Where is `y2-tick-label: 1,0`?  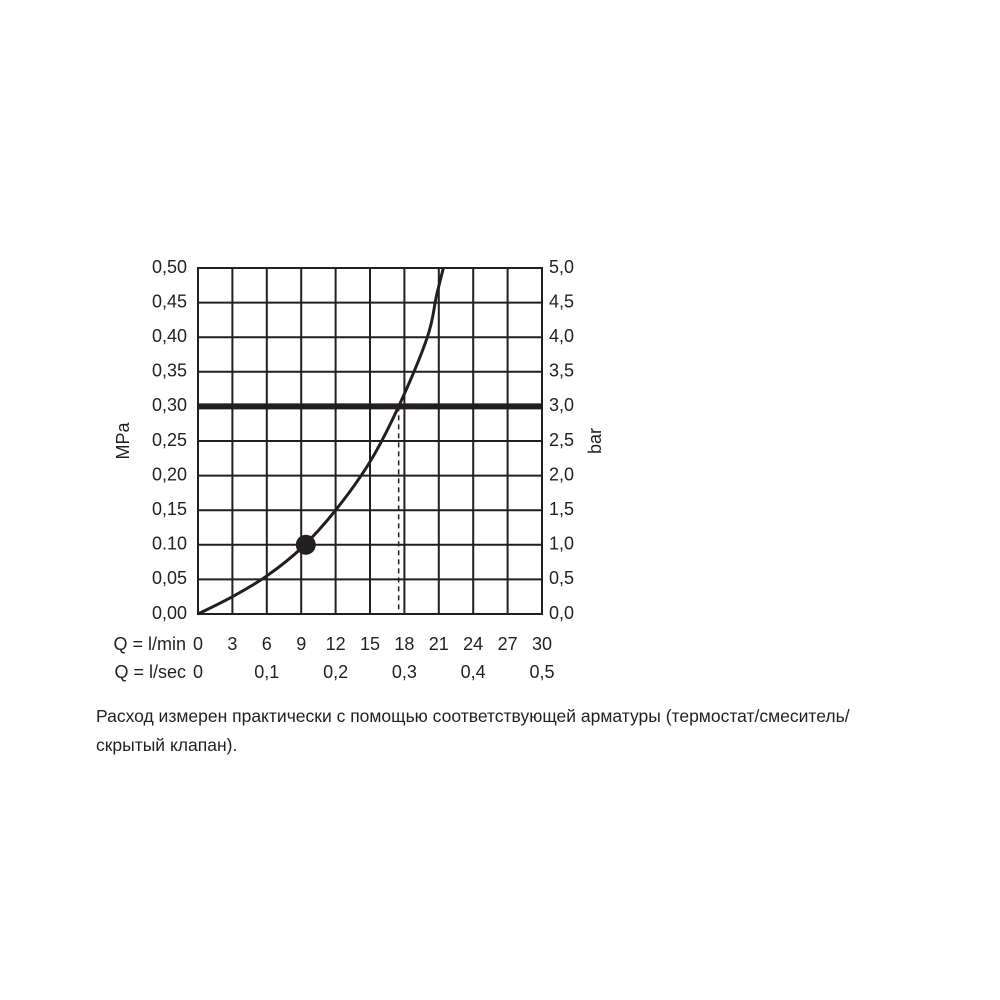
y2-tick-label: 1,0 is located at coordinates (561, 544).